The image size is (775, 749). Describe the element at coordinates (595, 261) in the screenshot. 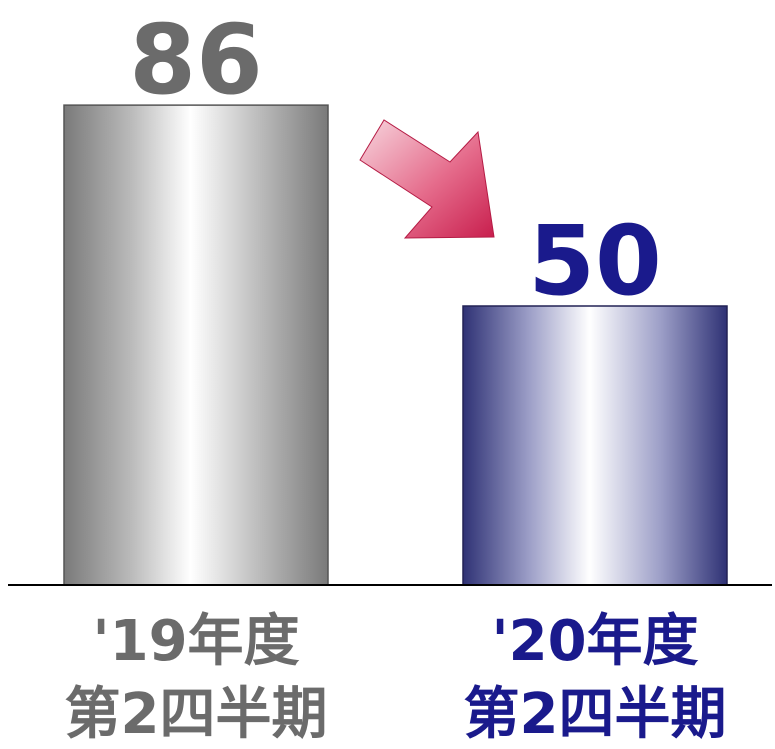

I see `data-label-1: 50` at that location.